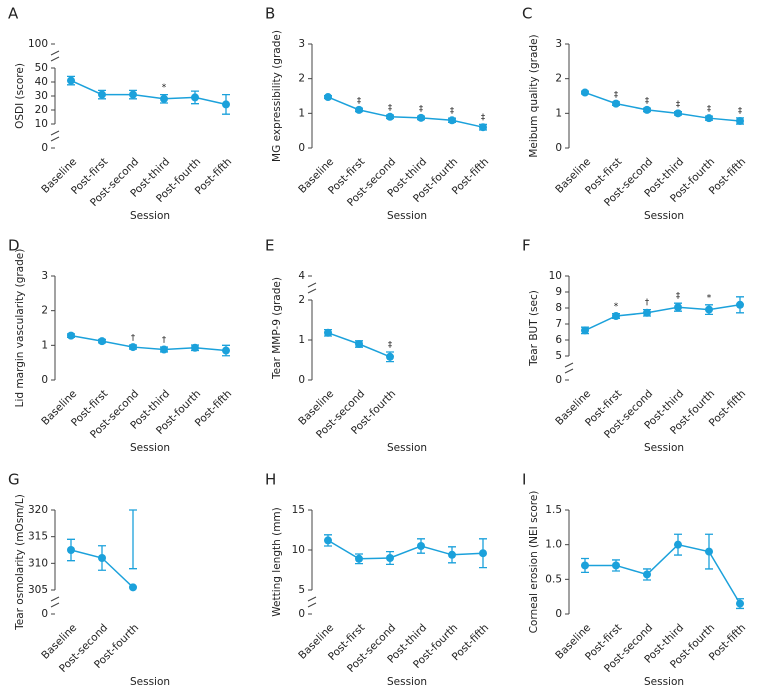  What do you see at coordinates (534, 328) in the screenshot?
I see `y-axis-label: Tear BUT (sec)` at bounding box center [534, 328].